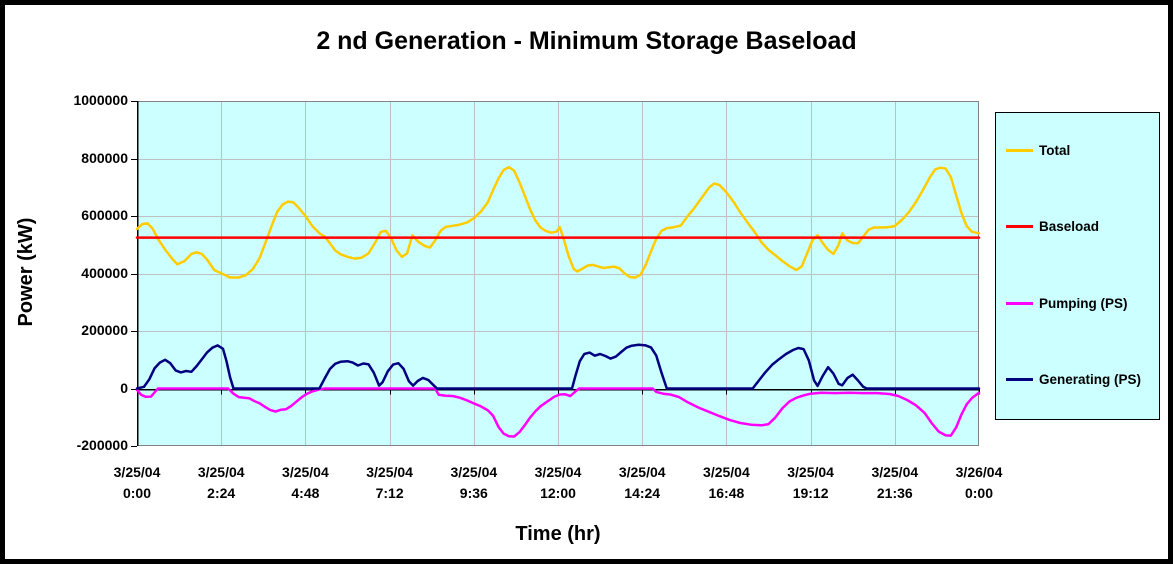 The image size is (1173, 564). What do you see at coordinates (389, 493) in the screenshot?
I see `x-tick-time: 7:12` at bounding box center [389, 493].